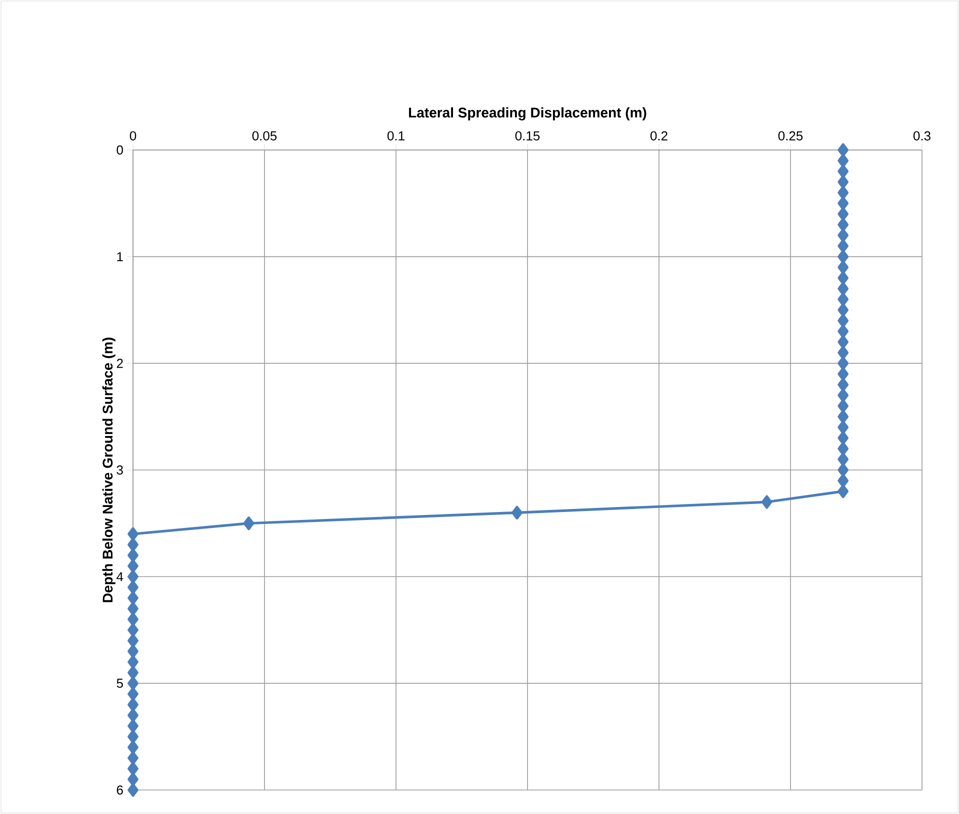 The image size is (959, 814). Describe the element at coordinates (659, 135) in the screenshot. I see `x-tick-label: 0.2` at that location.